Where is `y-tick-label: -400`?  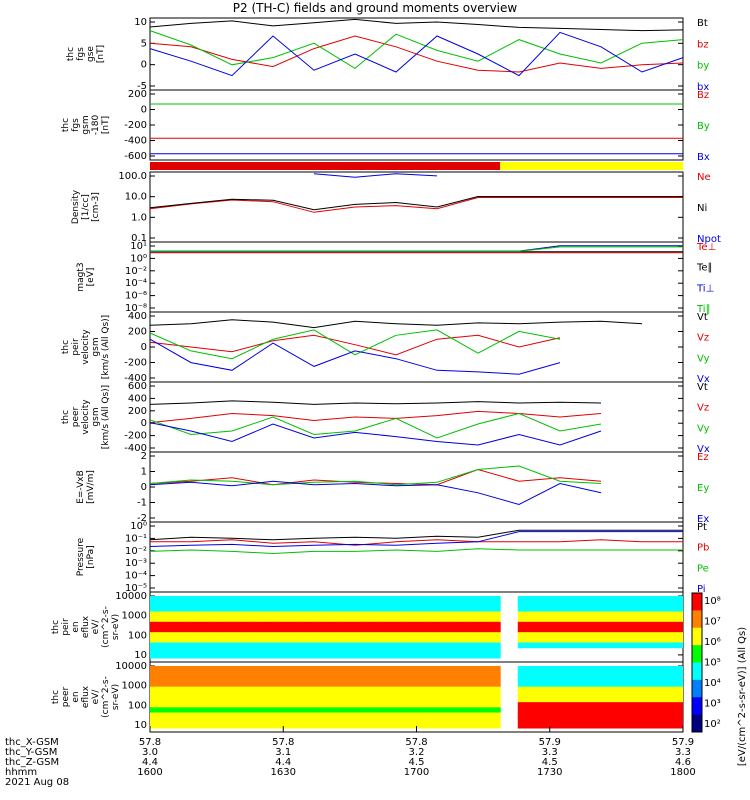
y-tick-label: -400 is located at coordinates (135, 448).